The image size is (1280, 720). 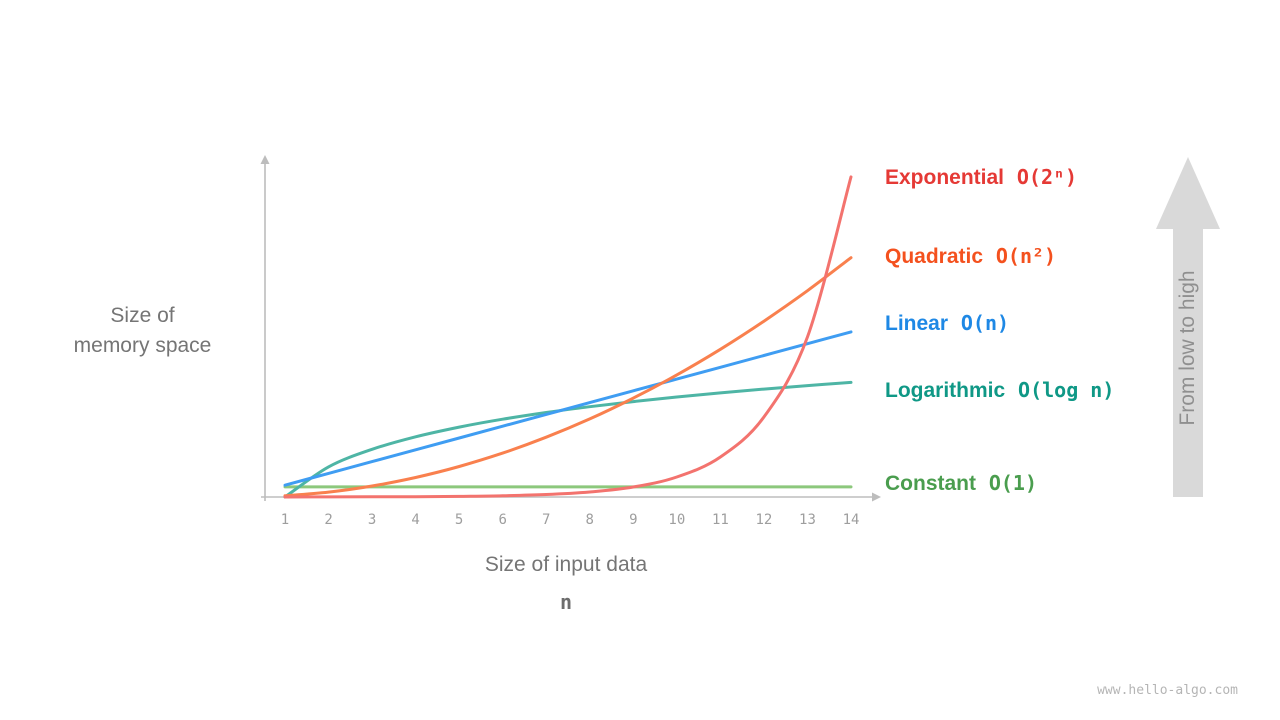 I want to click on series-notation: O(1), so click(x=1013, y=483).